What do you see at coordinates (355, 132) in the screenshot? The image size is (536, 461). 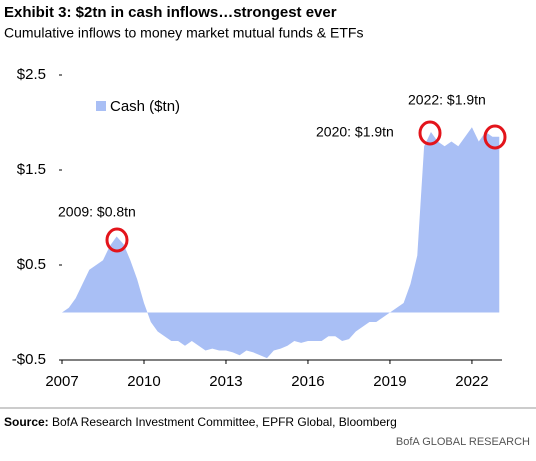 I see `annotation: 2020: $1.9tn` at bounding box center [355, 132].